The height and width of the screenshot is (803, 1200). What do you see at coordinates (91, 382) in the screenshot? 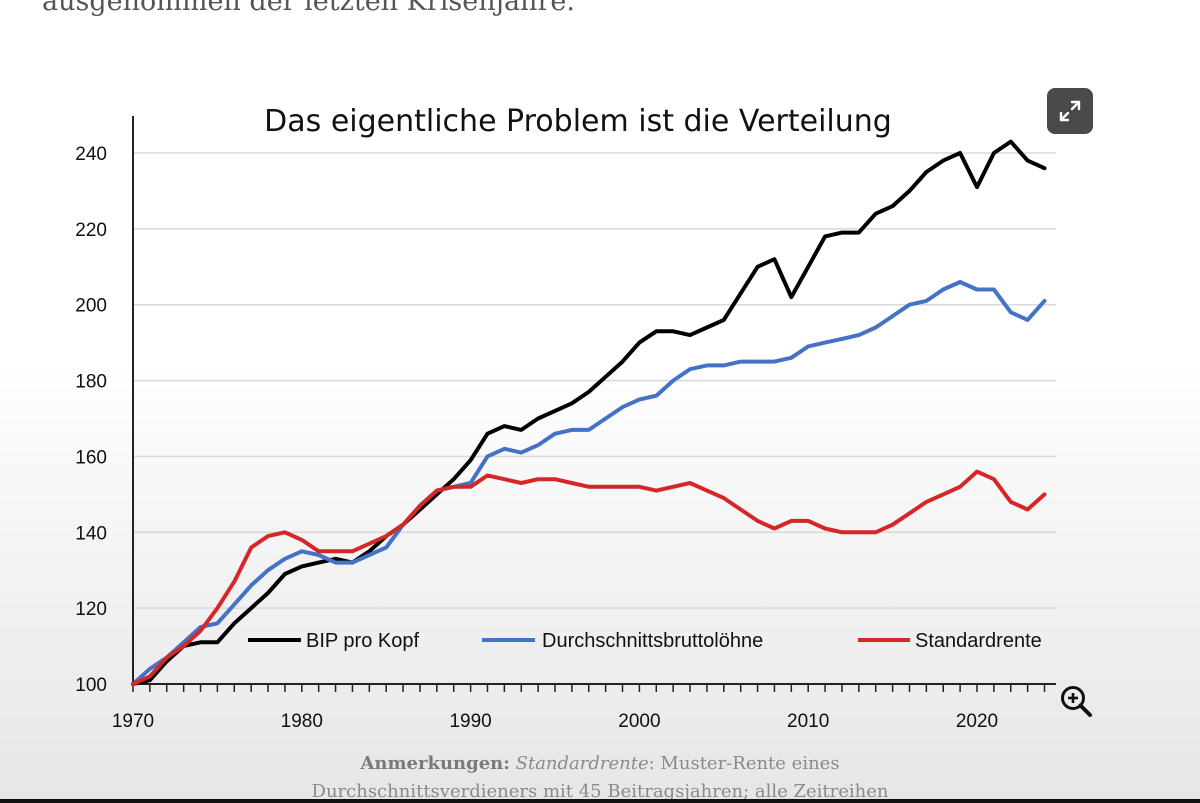
I see `y-tick-label: 180` at bounding box center [91, 382].